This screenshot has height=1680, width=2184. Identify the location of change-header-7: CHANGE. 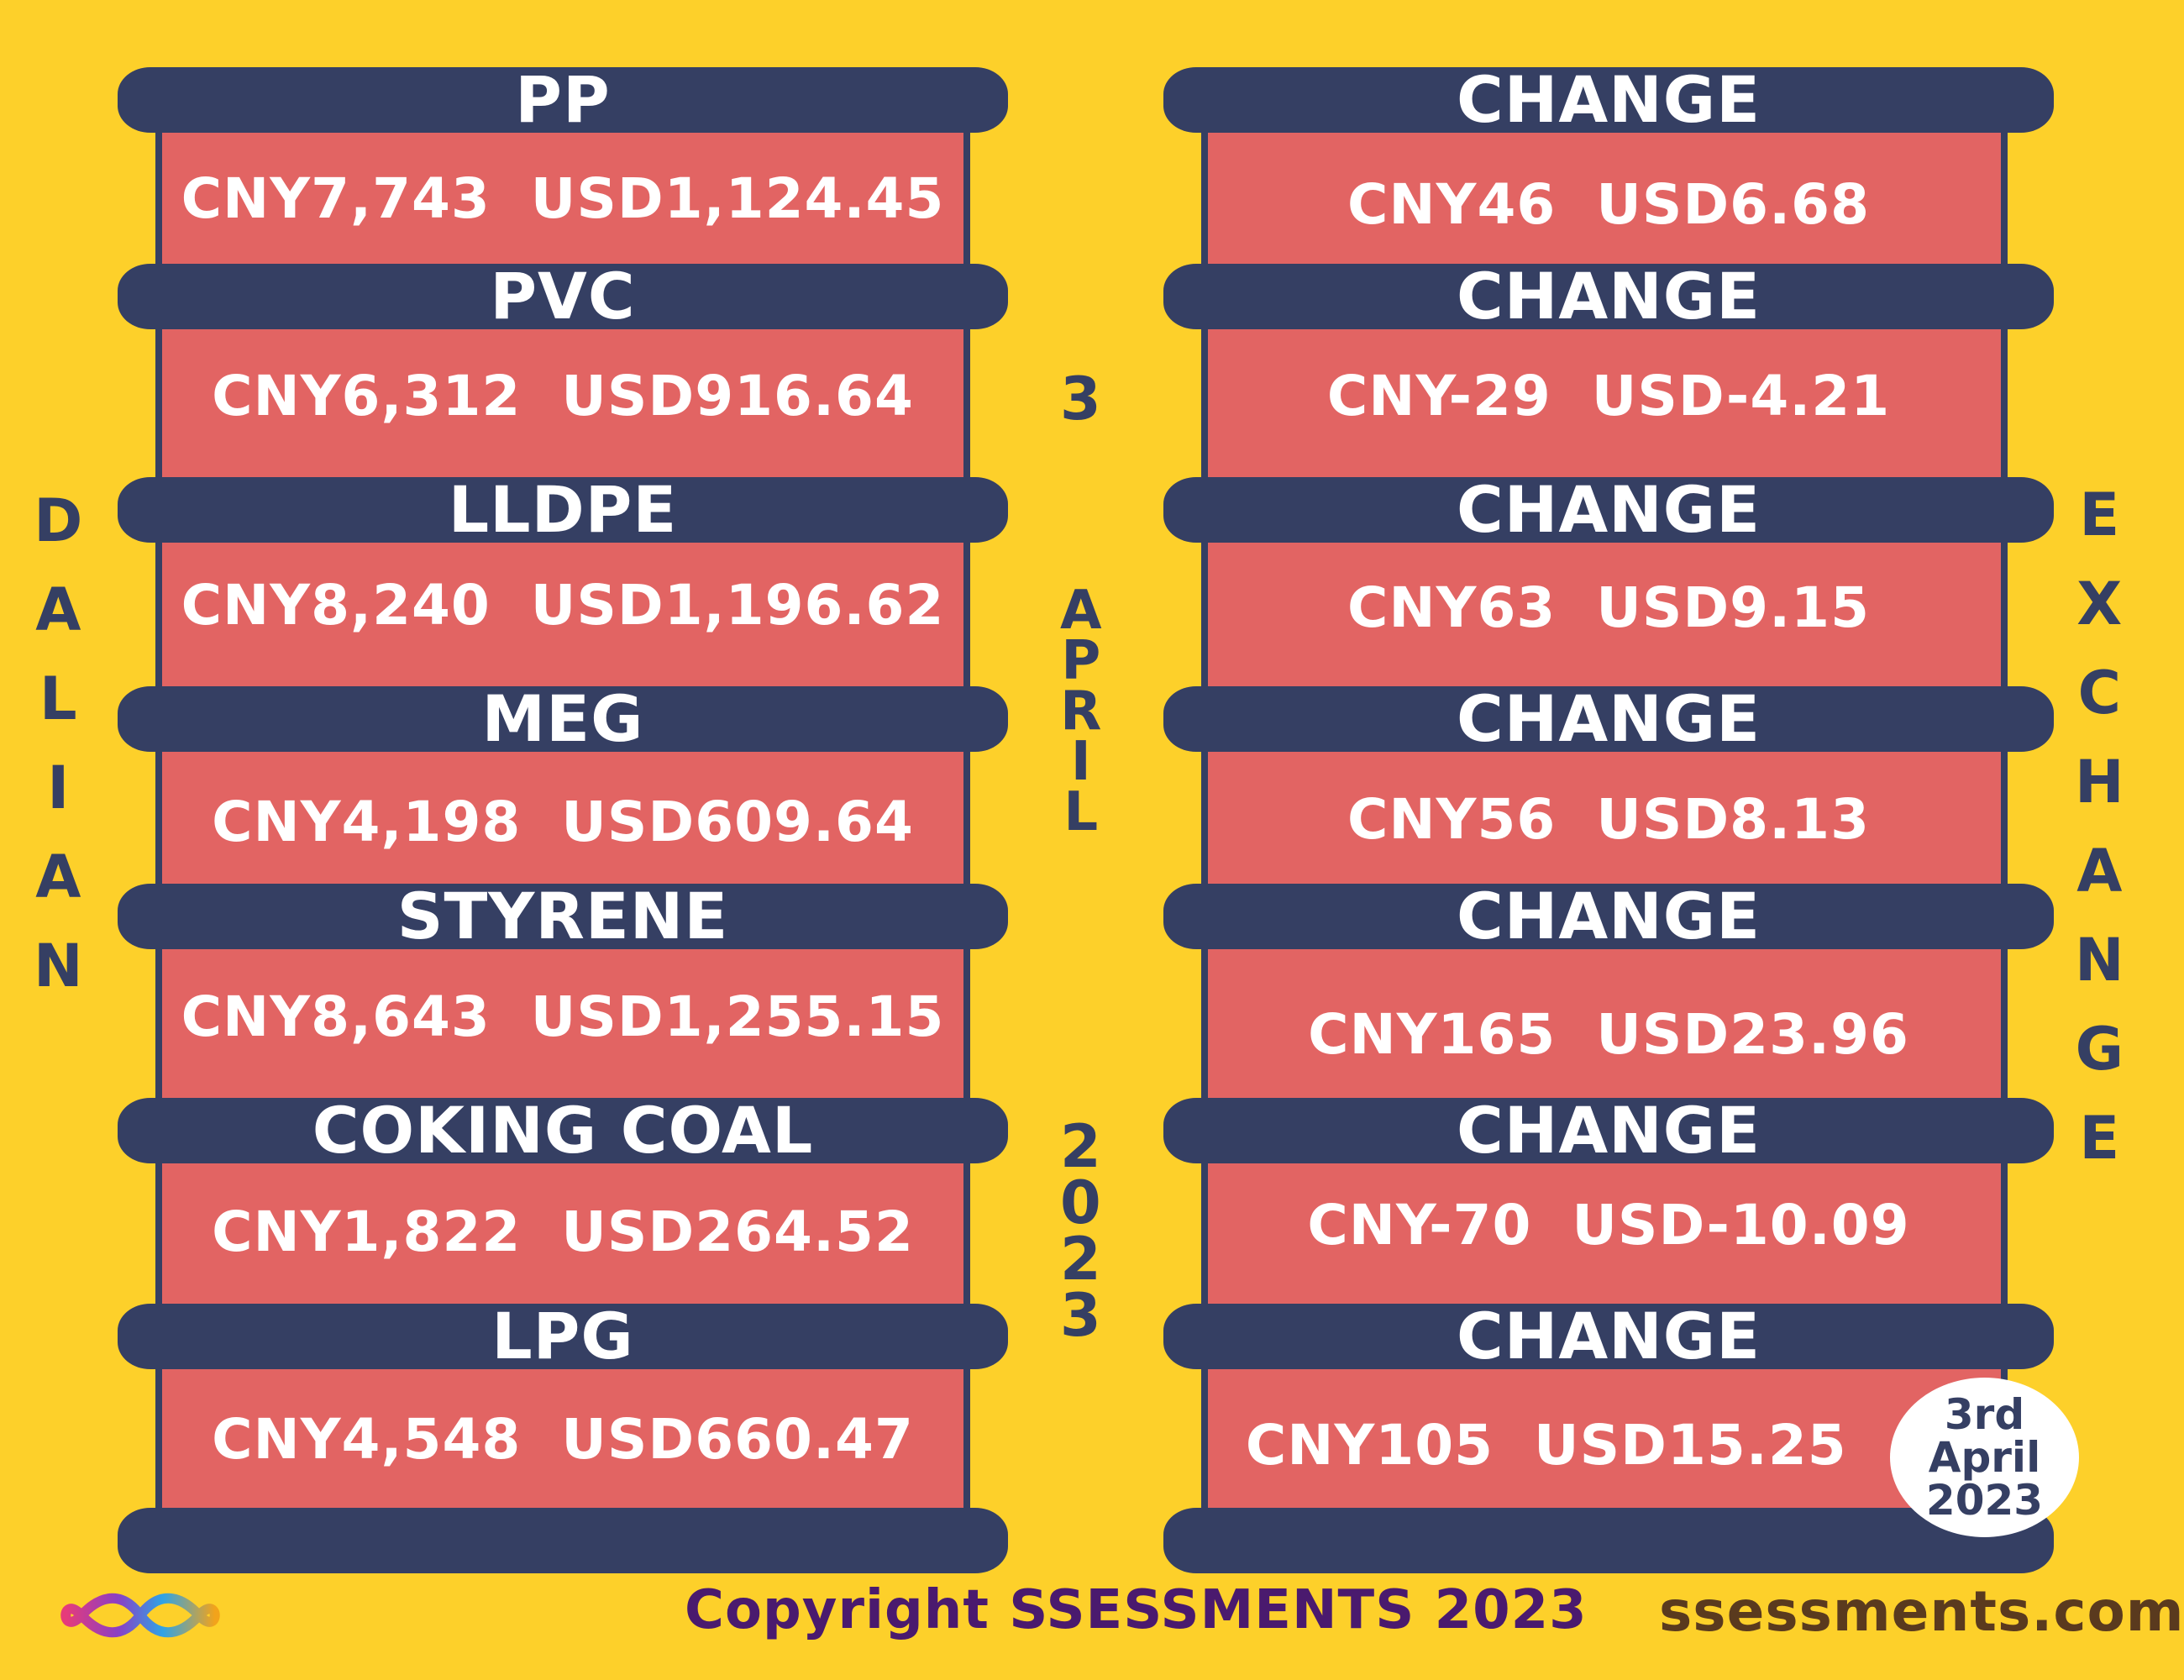
(1608, 1336).